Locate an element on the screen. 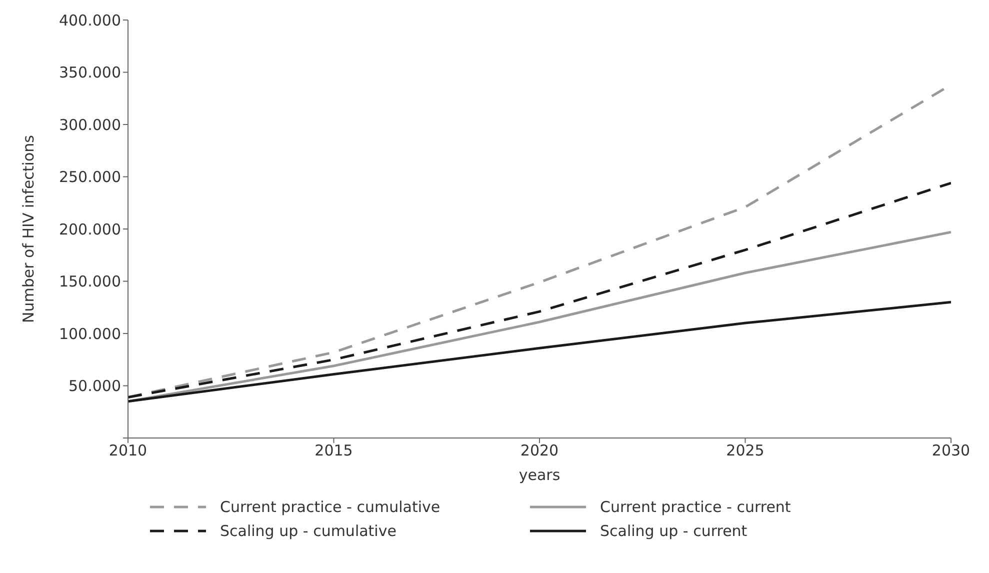  x-tick-label: 2030 is located at coordinates (951, 451).